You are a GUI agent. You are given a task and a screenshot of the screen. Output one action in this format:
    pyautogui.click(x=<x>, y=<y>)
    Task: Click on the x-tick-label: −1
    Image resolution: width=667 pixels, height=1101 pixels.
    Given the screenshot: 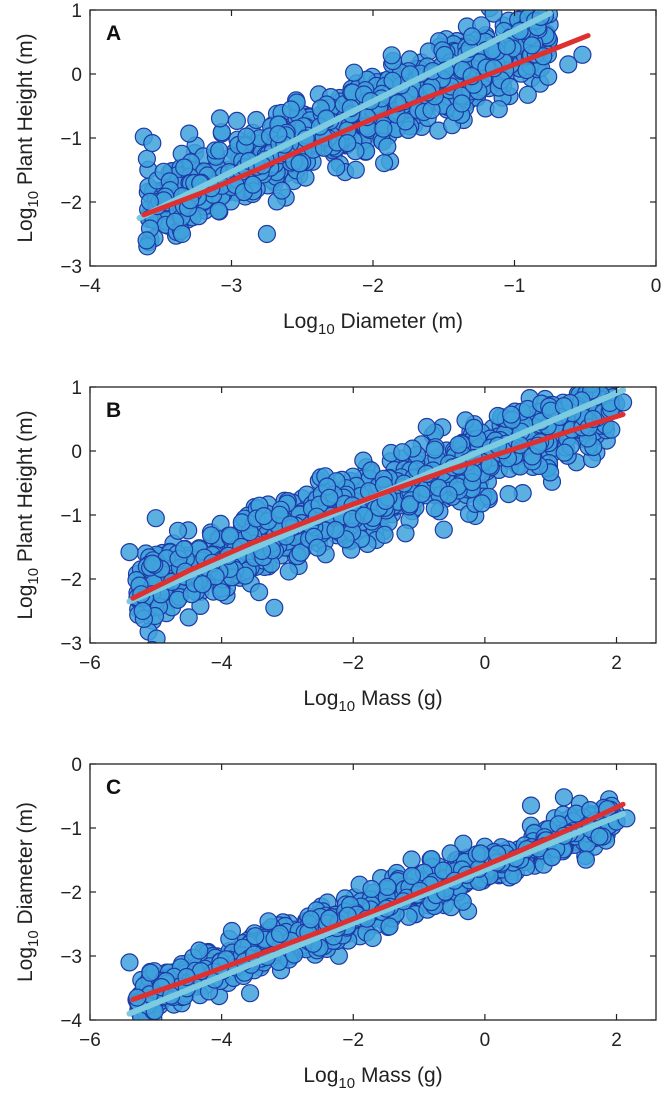 What is the action you would take?
    pyautogui.click(x=515, y=286)
    